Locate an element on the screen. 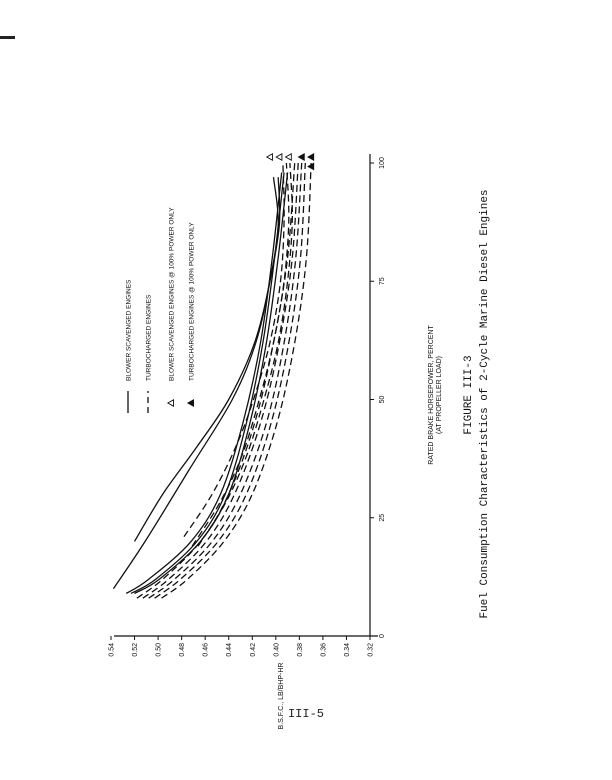 The width and height of the screenshot is (612, 780). legend-label: TURBOCHARGED ENGINES @ 100% POWER ONLY is located at coordinates (192, 301).